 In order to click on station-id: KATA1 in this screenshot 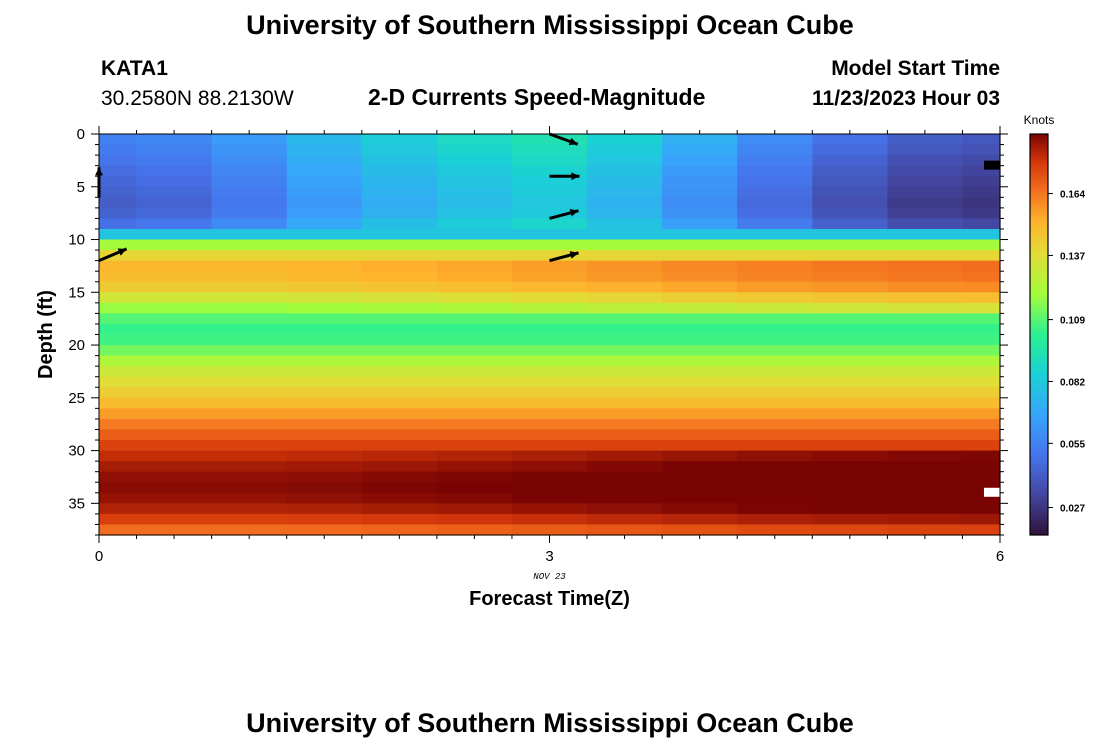, I will do `click(134, 68)`.